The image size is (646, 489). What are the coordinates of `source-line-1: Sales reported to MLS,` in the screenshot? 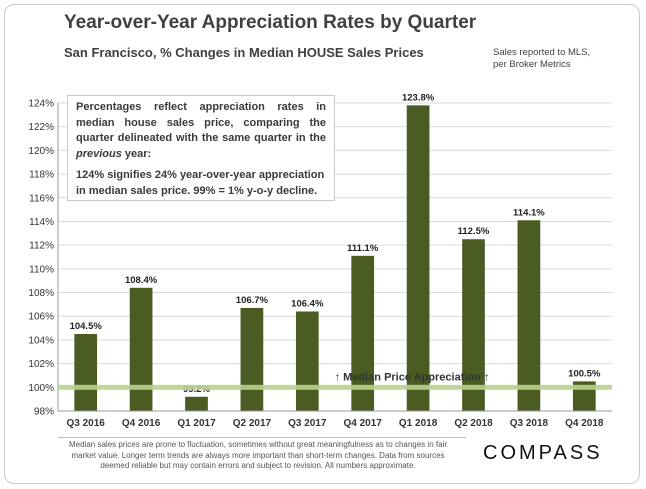 It's located at (542, 52).